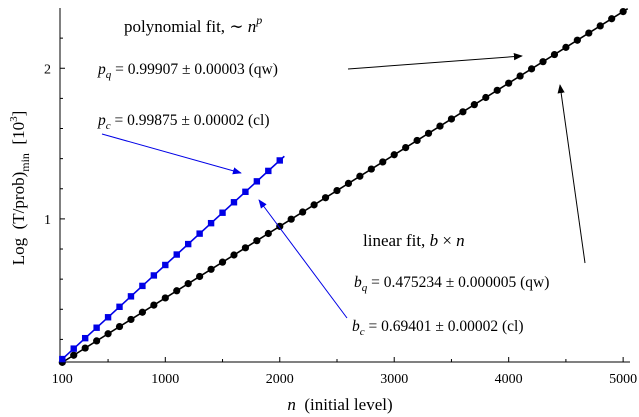  I want to click on y-tick-label-2: 2, so click(47, 69).